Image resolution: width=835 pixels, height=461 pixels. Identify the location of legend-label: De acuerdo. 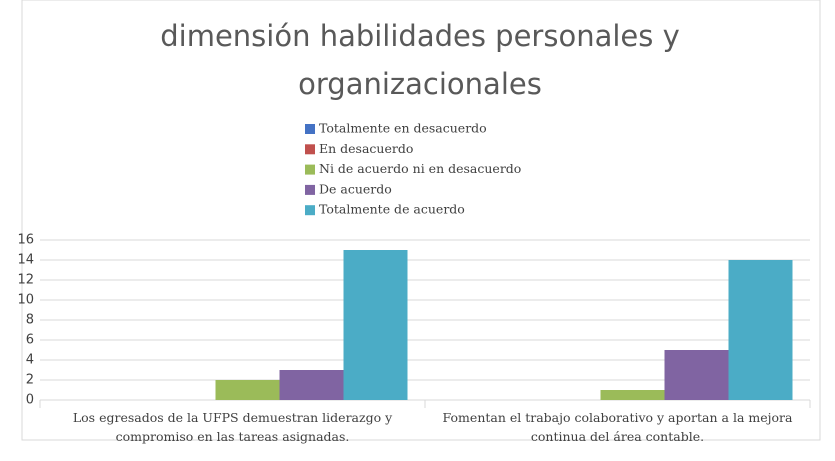
(355, 188).